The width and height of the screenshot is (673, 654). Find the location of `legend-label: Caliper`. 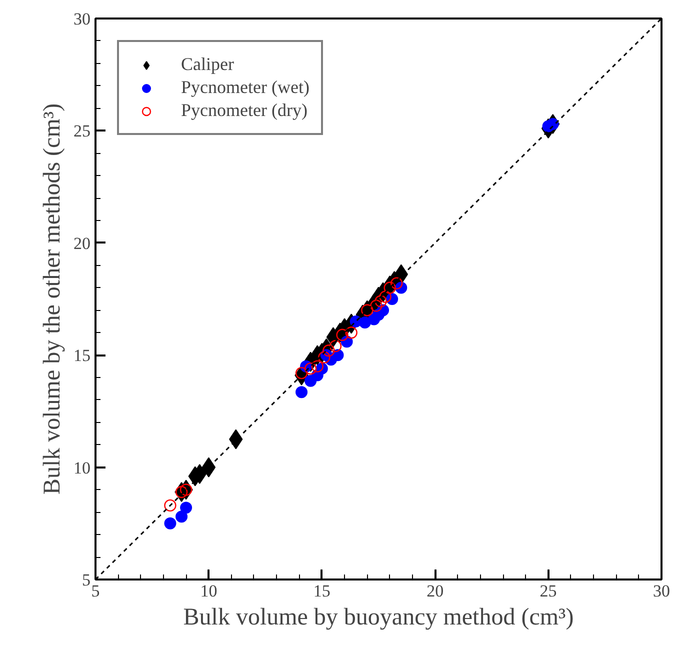

legend-label: Caliper is located at coordinates (207, 64).